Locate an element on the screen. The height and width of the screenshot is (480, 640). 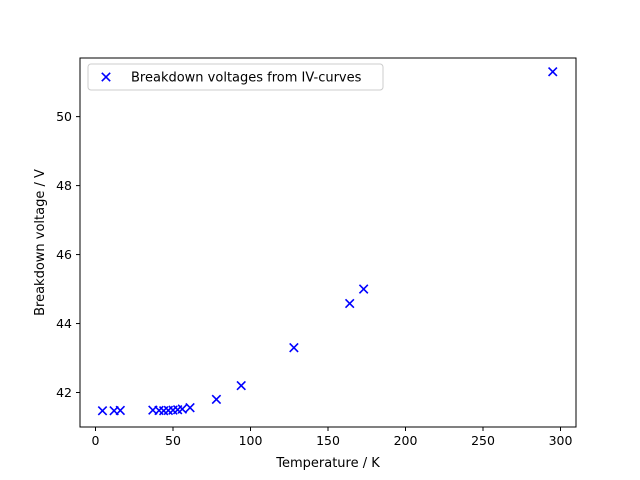
legend-box is located at coordinates (235, 77).